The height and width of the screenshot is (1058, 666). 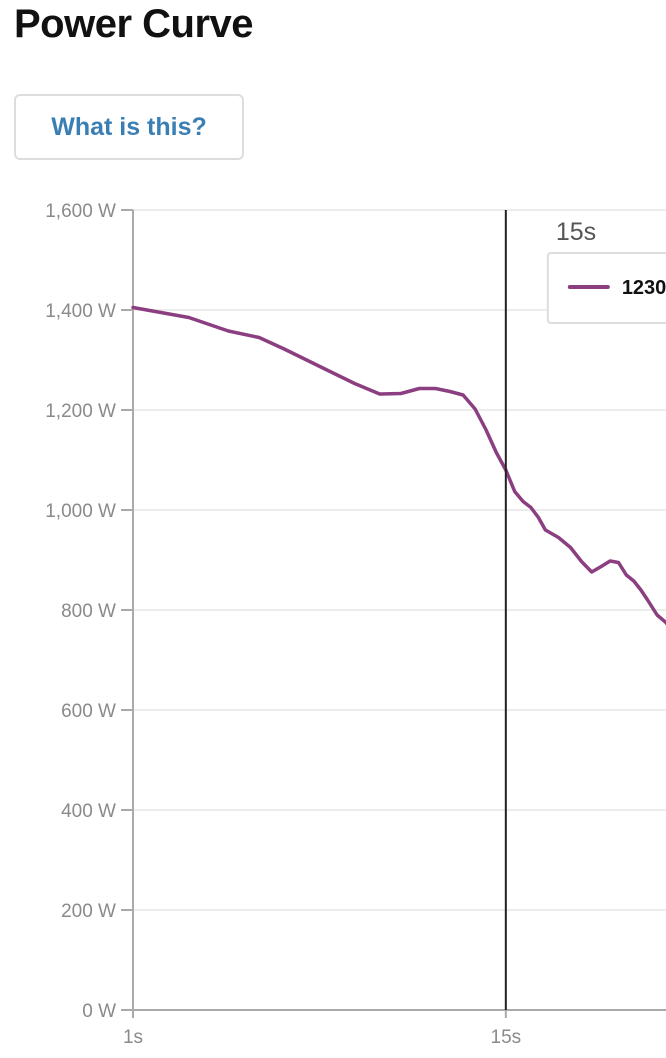 I want to click on y-tick-label: 0 W, so click(x=99, y=1011).